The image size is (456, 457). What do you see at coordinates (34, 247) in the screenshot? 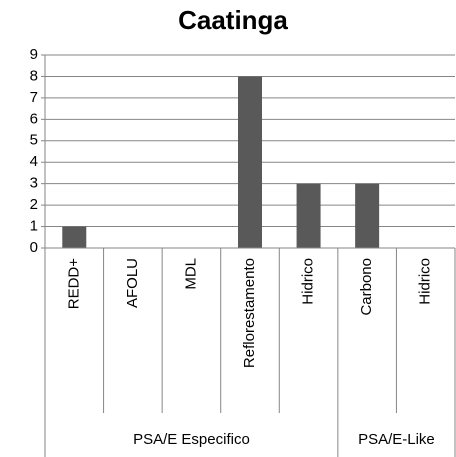
I see `y-tick-label: 0` at bounding box center [34, 247].